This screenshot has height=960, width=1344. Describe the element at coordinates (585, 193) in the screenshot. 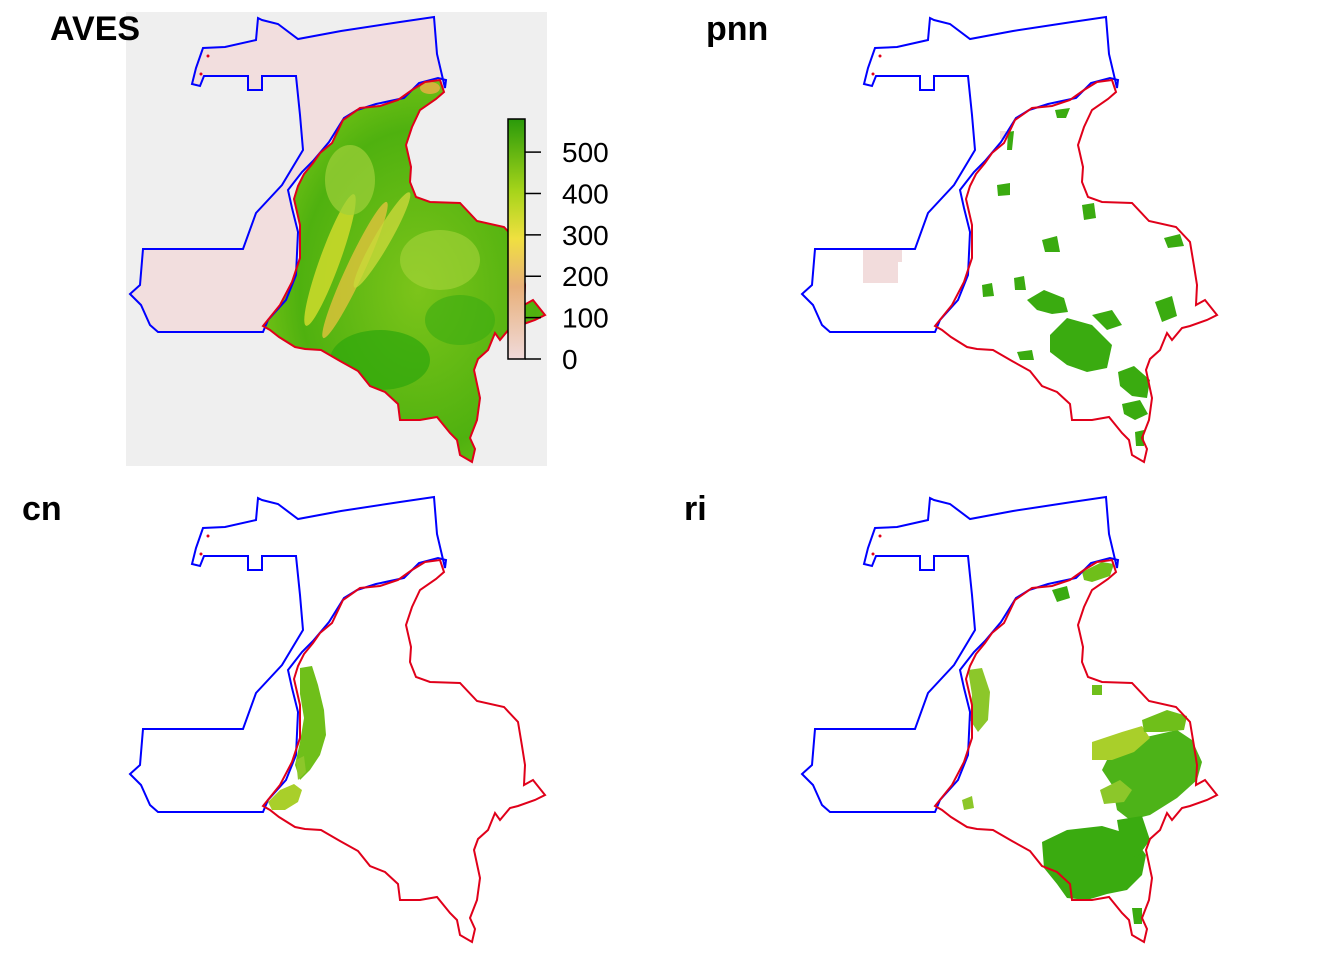

I see `legend-tick-label: 400` at that location.